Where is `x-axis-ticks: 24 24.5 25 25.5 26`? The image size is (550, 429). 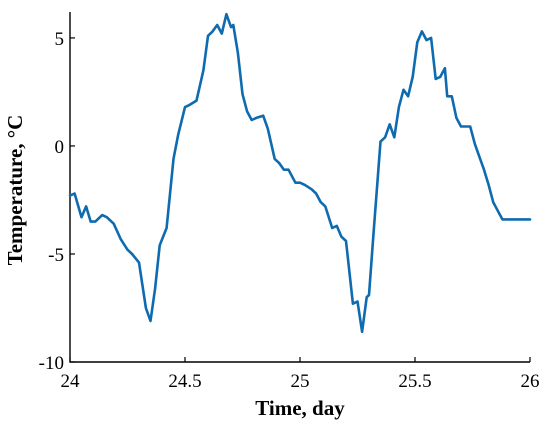 x-axis-ticks: 24 24.5 25 25.5 26 is located at coordinates (300, 374).